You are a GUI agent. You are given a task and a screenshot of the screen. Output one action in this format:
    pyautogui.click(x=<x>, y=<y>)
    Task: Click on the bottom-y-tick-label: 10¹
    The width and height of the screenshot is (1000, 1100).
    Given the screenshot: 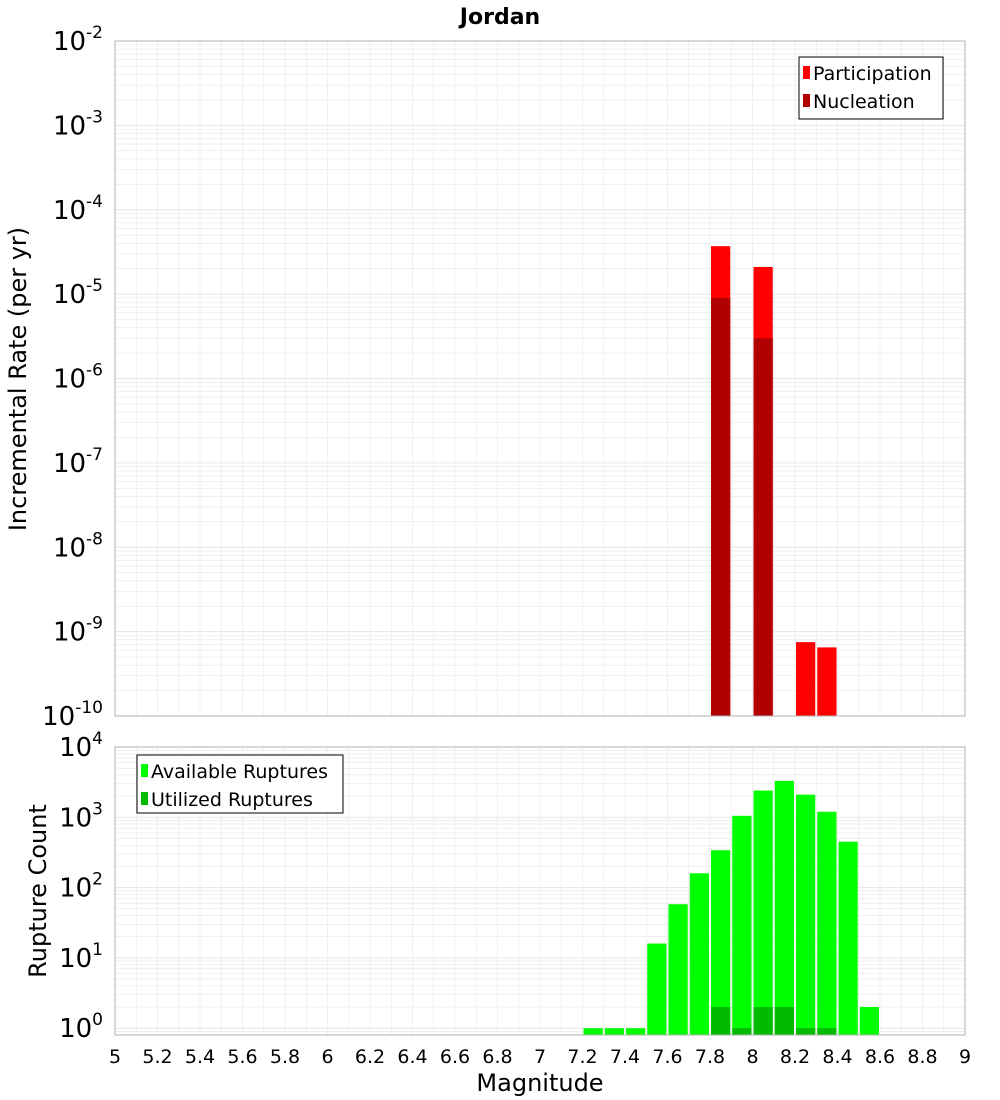 What is the action you would take?
    pyautogui.click(x=81, y=957)
    